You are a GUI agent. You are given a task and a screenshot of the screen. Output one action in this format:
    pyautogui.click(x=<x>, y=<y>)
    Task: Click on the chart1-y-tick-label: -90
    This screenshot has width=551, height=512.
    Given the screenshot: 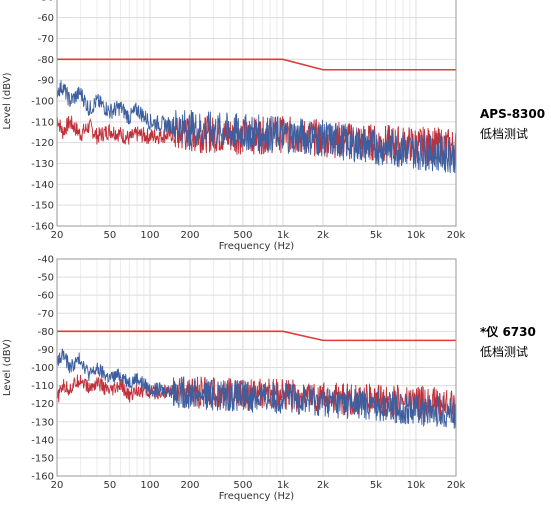 What is the action you would take?
    pyautogui.click(x=46, y=350)
    